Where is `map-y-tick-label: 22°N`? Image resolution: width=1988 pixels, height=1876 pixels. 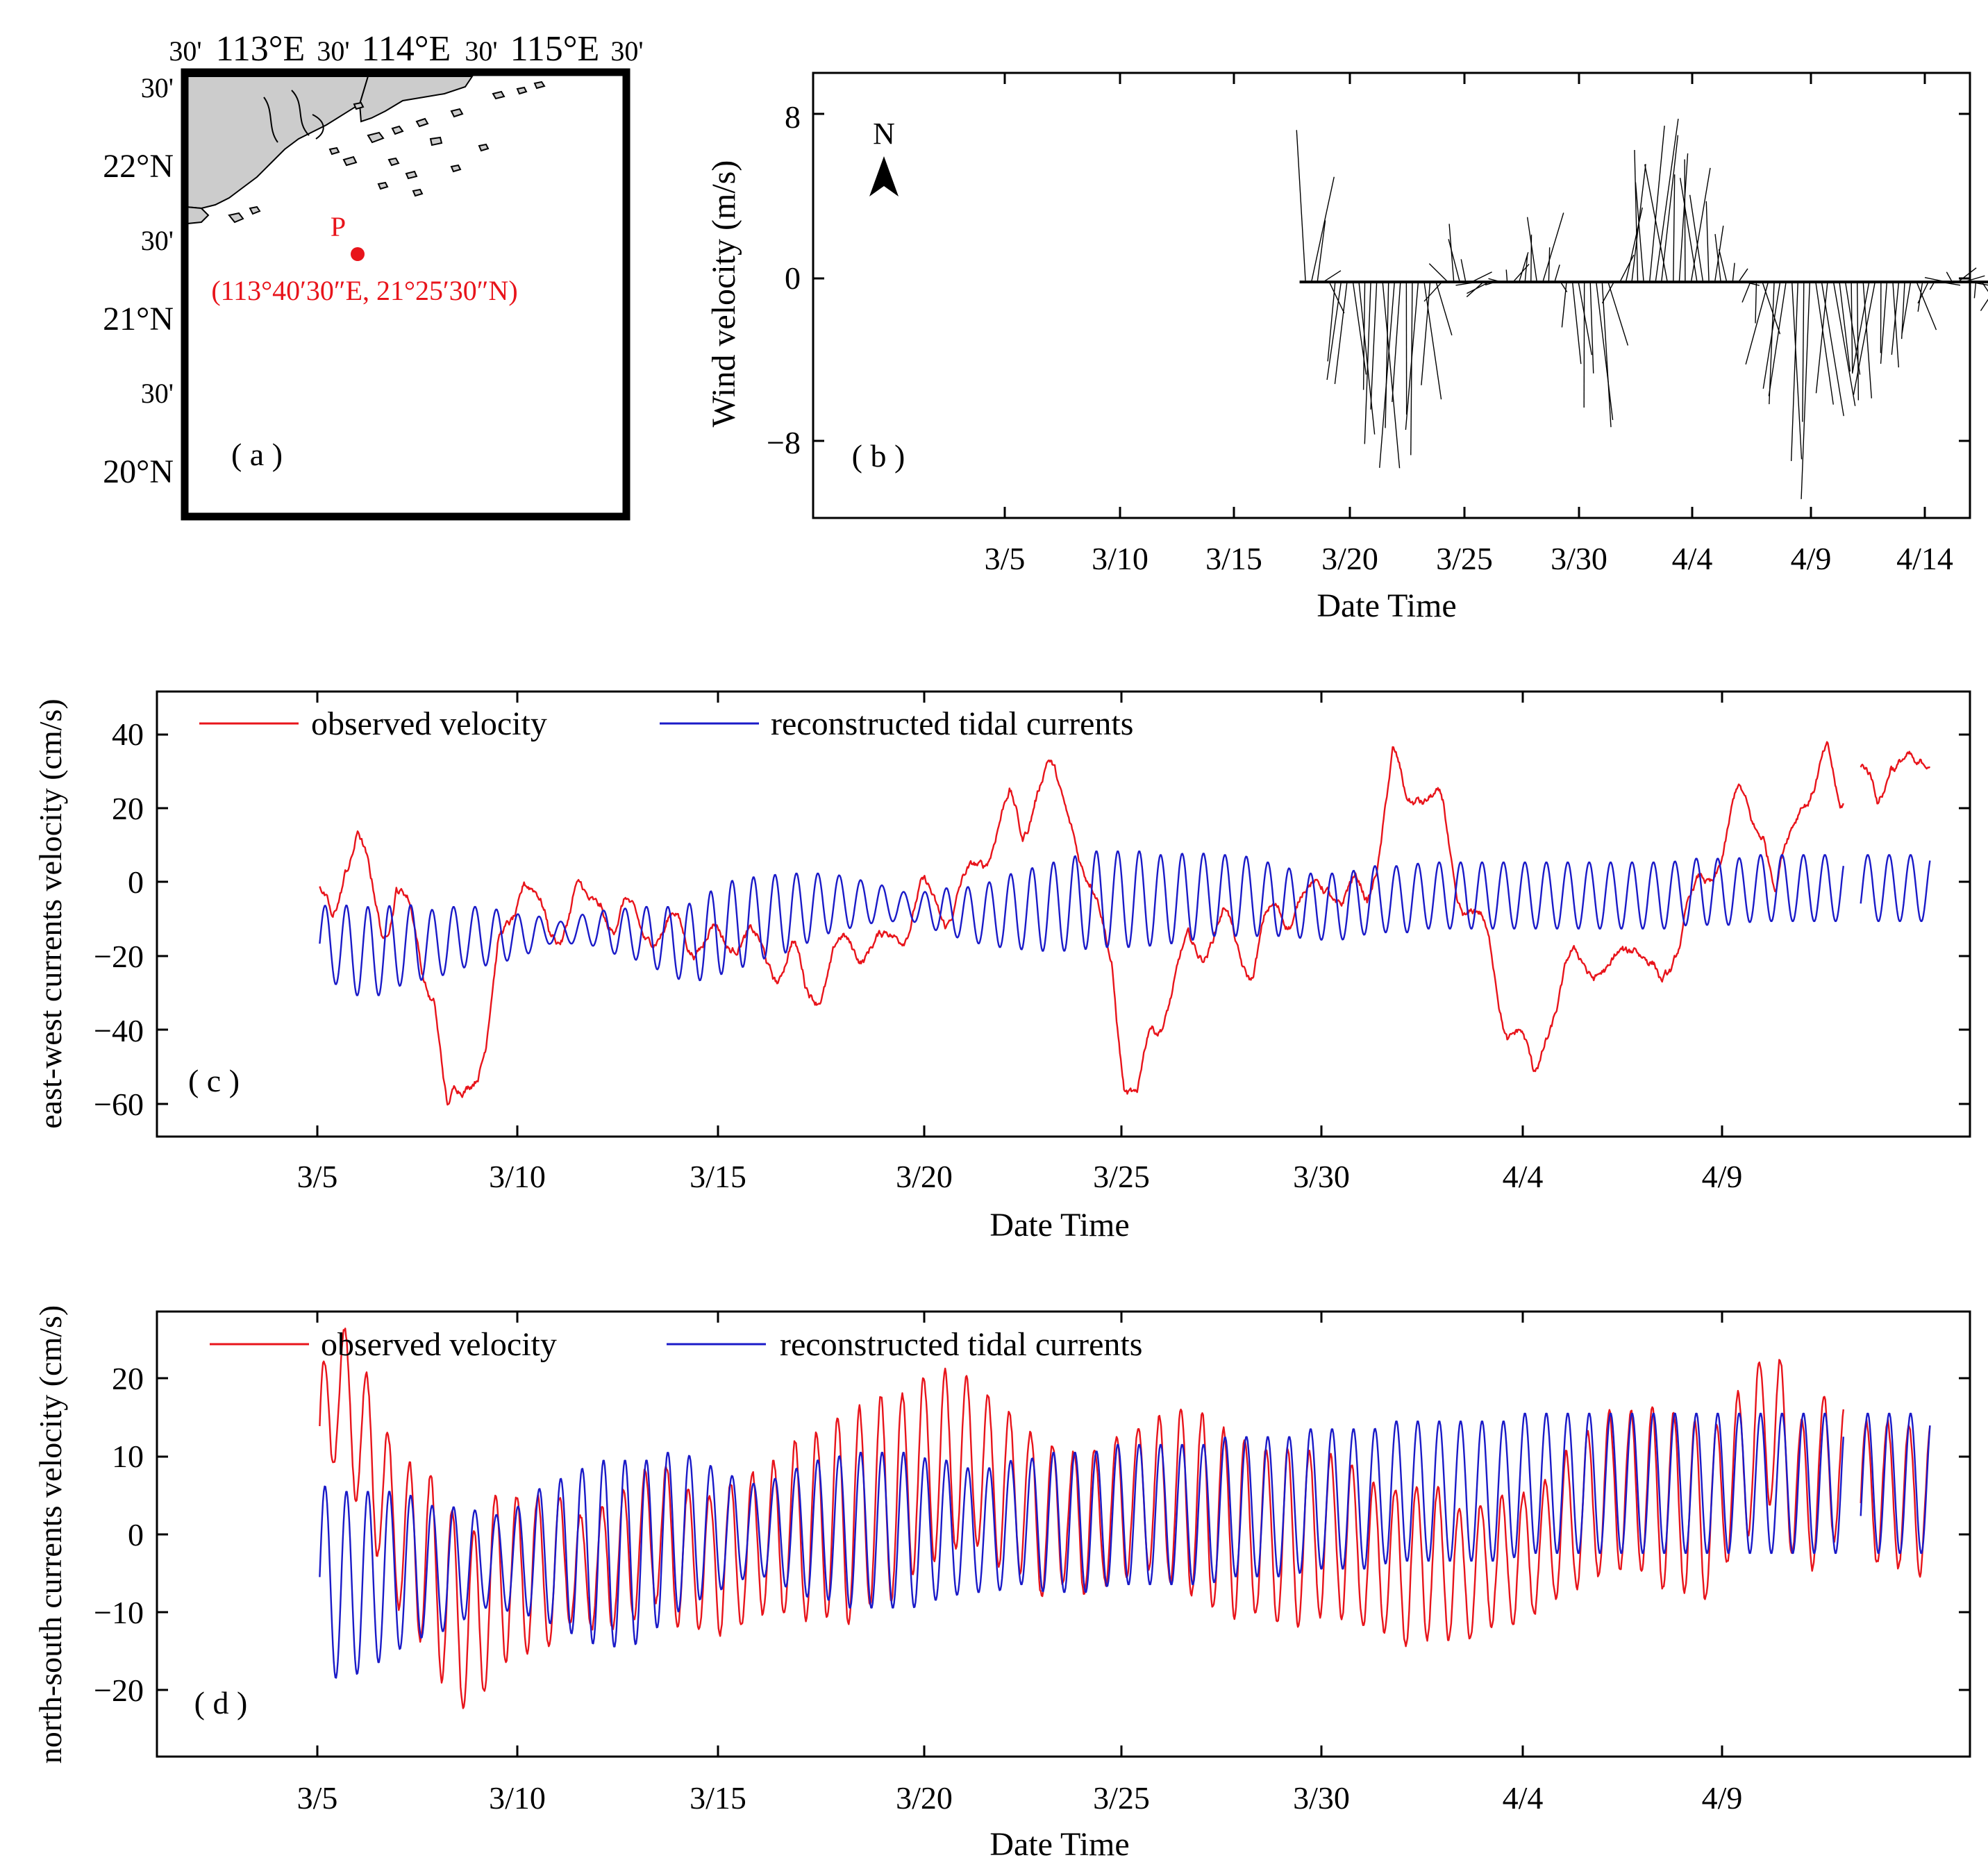 map-y-tick-label: 22°N is located at coordinates (138, 167).